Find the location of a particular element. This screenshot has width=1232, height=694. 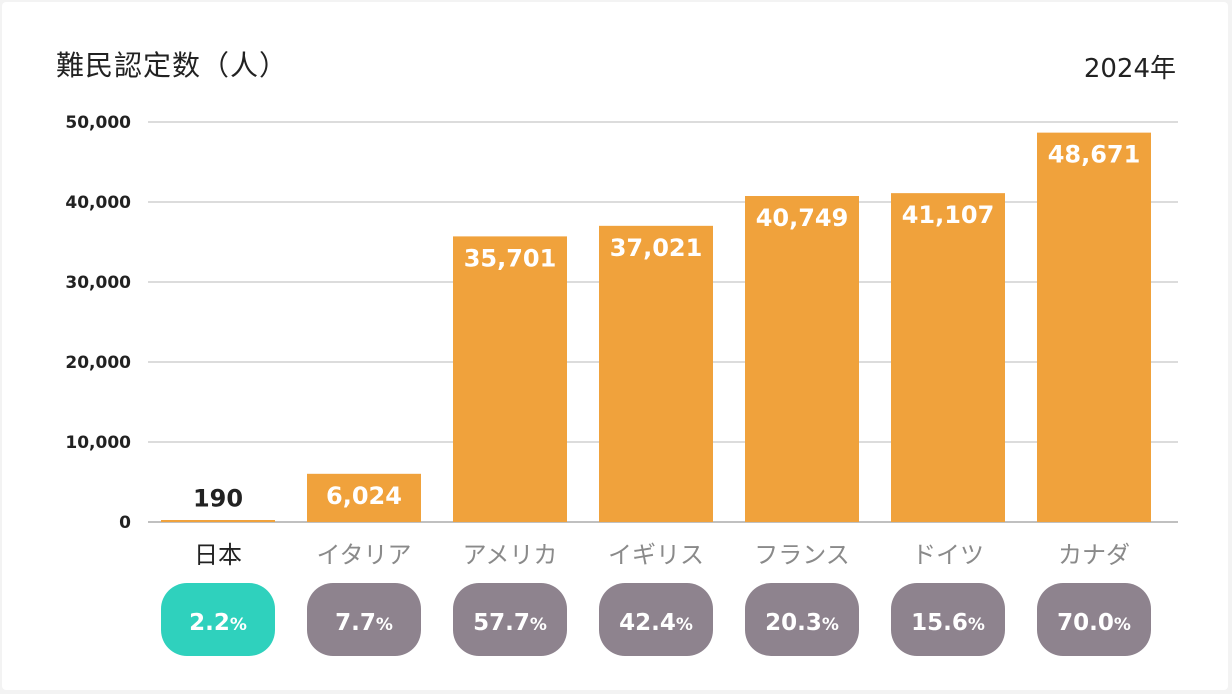

y-tick-label: 40,000 is located at coordinates (98, 203).